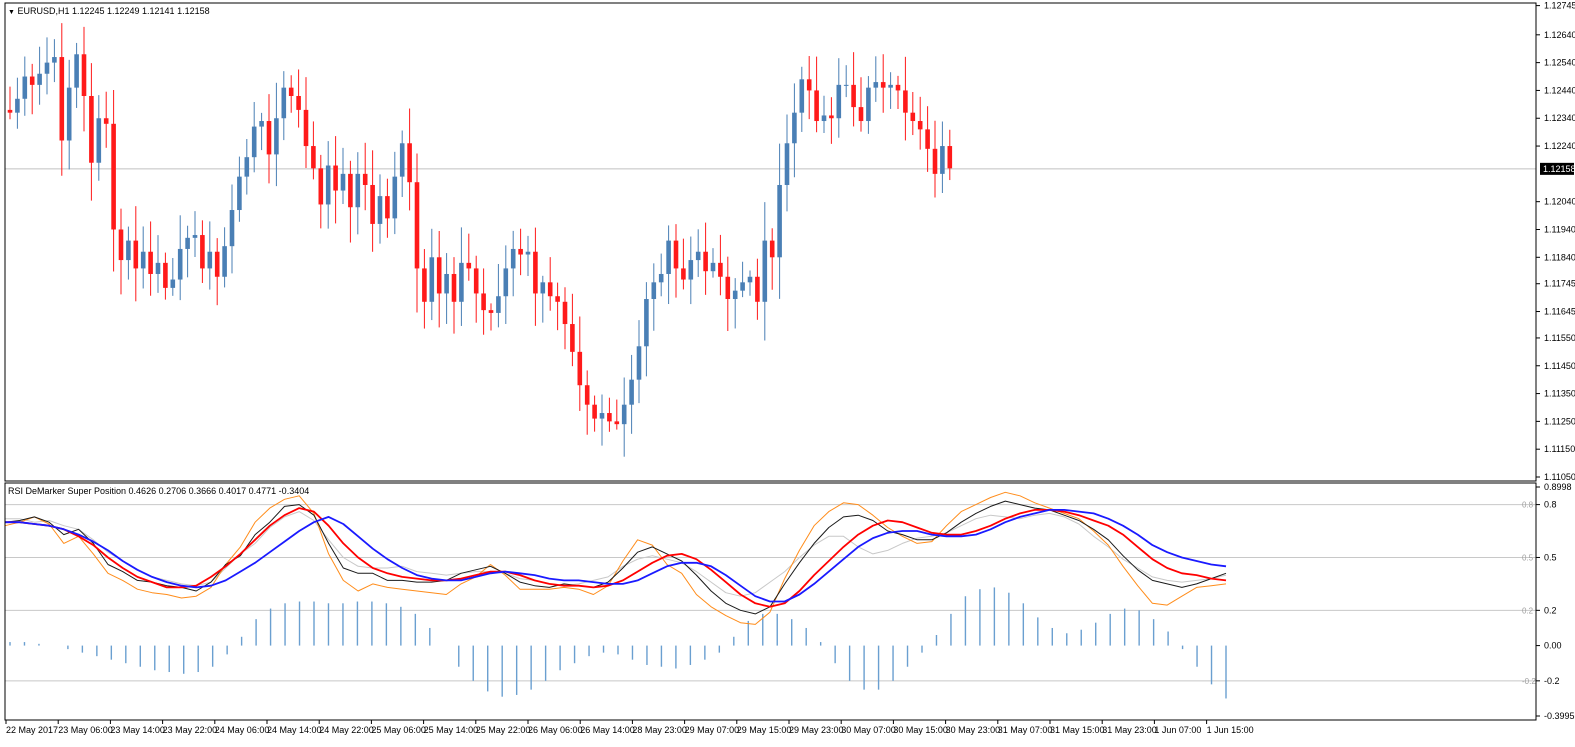 This screenshot has height=747, width=1575. Describe the element at coordinates (1553, 646) in the screenshot. I see `indicator-axis-label: 0.00` at that location.